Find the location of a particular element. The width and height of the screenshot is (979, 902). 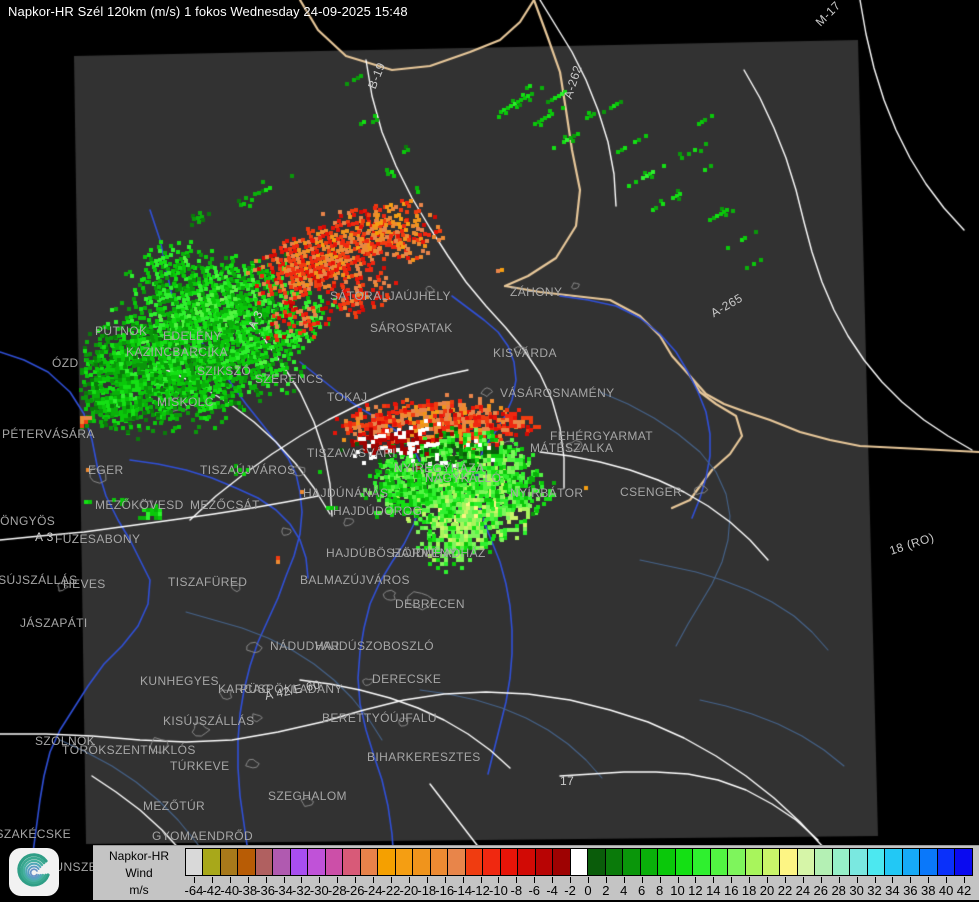

legend-tick-label: 24 is located at coordinates (803, 890).